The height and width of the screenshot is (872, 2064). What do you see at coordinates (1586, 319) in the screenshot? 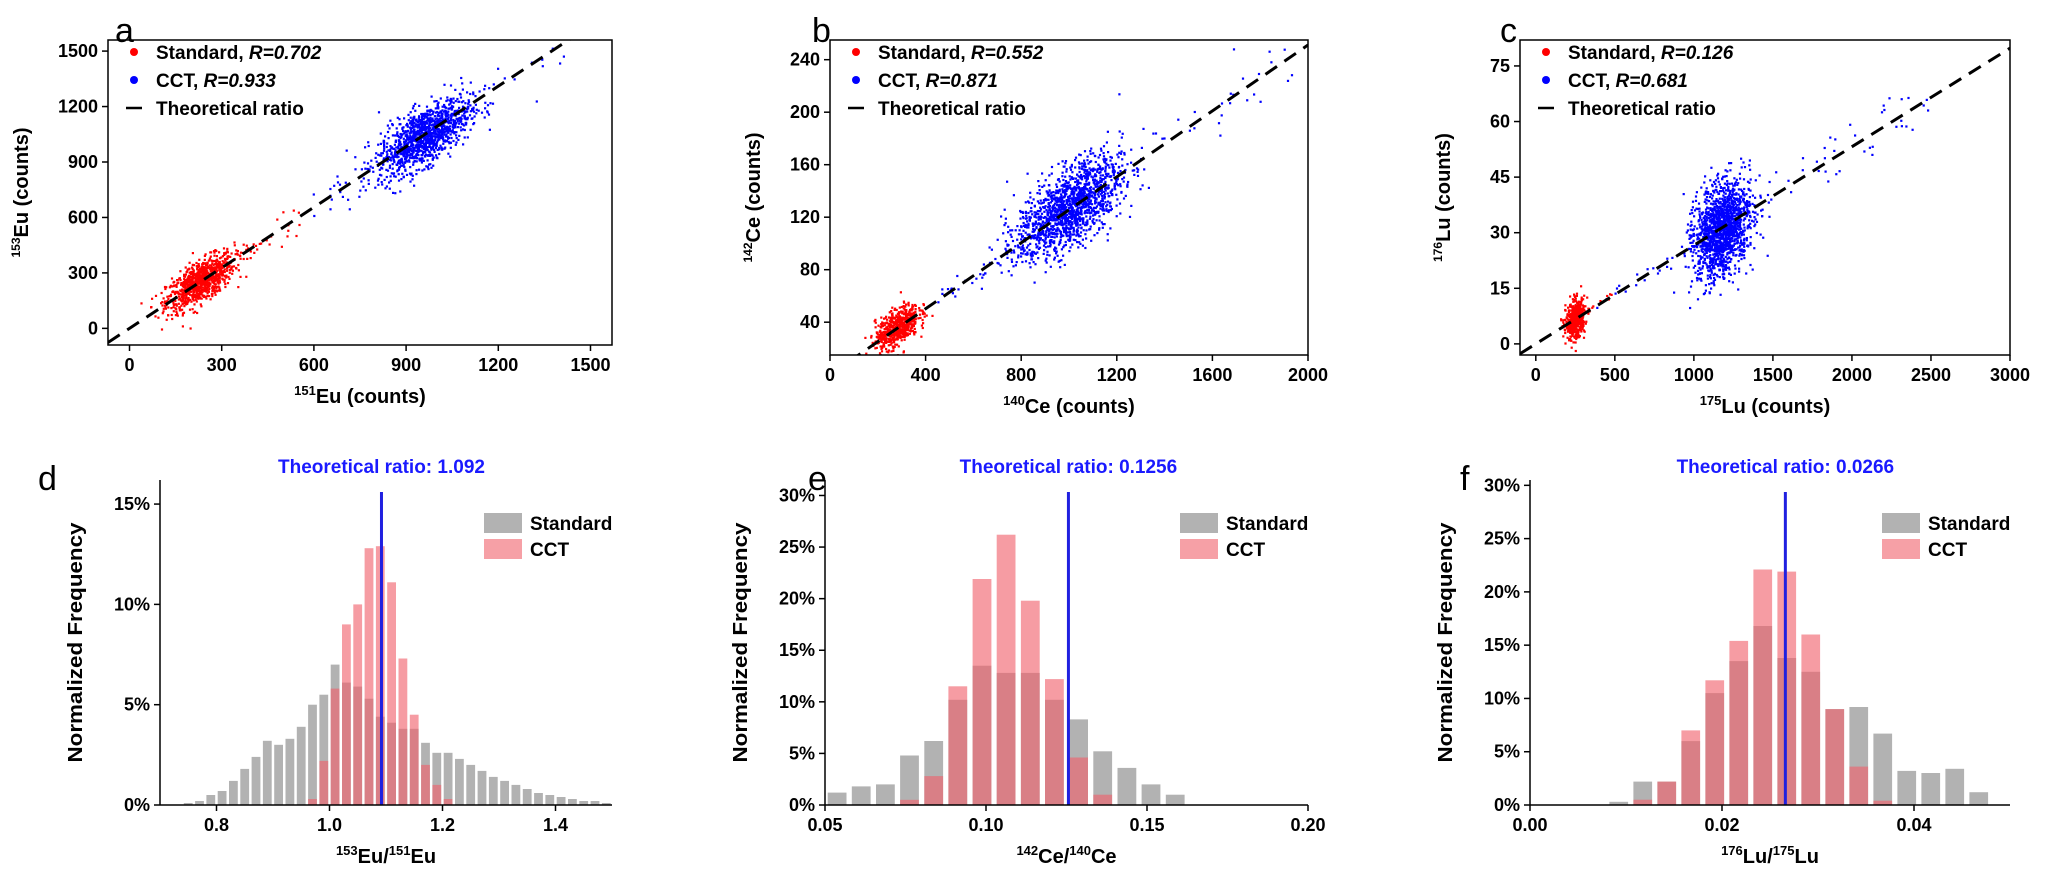
I see `series-standard` at bounding box center [1586, 319].